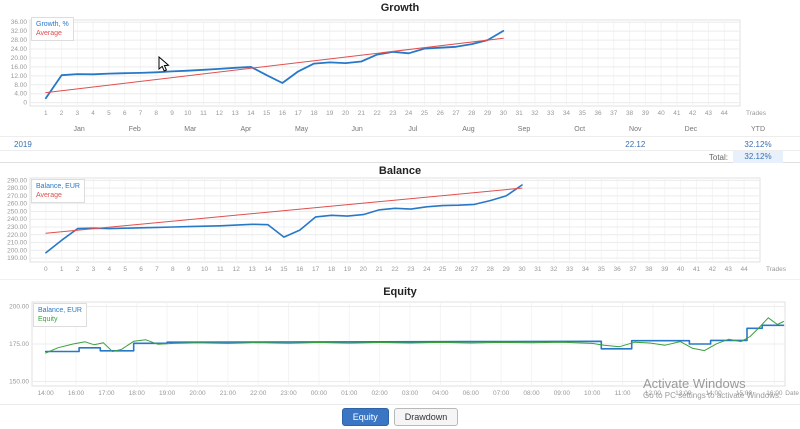 The height and width of the screenshot is (429, 800). Describe the element at coordinates (579, 129) in the screenshot. I see `month-label: Oct` at that location.